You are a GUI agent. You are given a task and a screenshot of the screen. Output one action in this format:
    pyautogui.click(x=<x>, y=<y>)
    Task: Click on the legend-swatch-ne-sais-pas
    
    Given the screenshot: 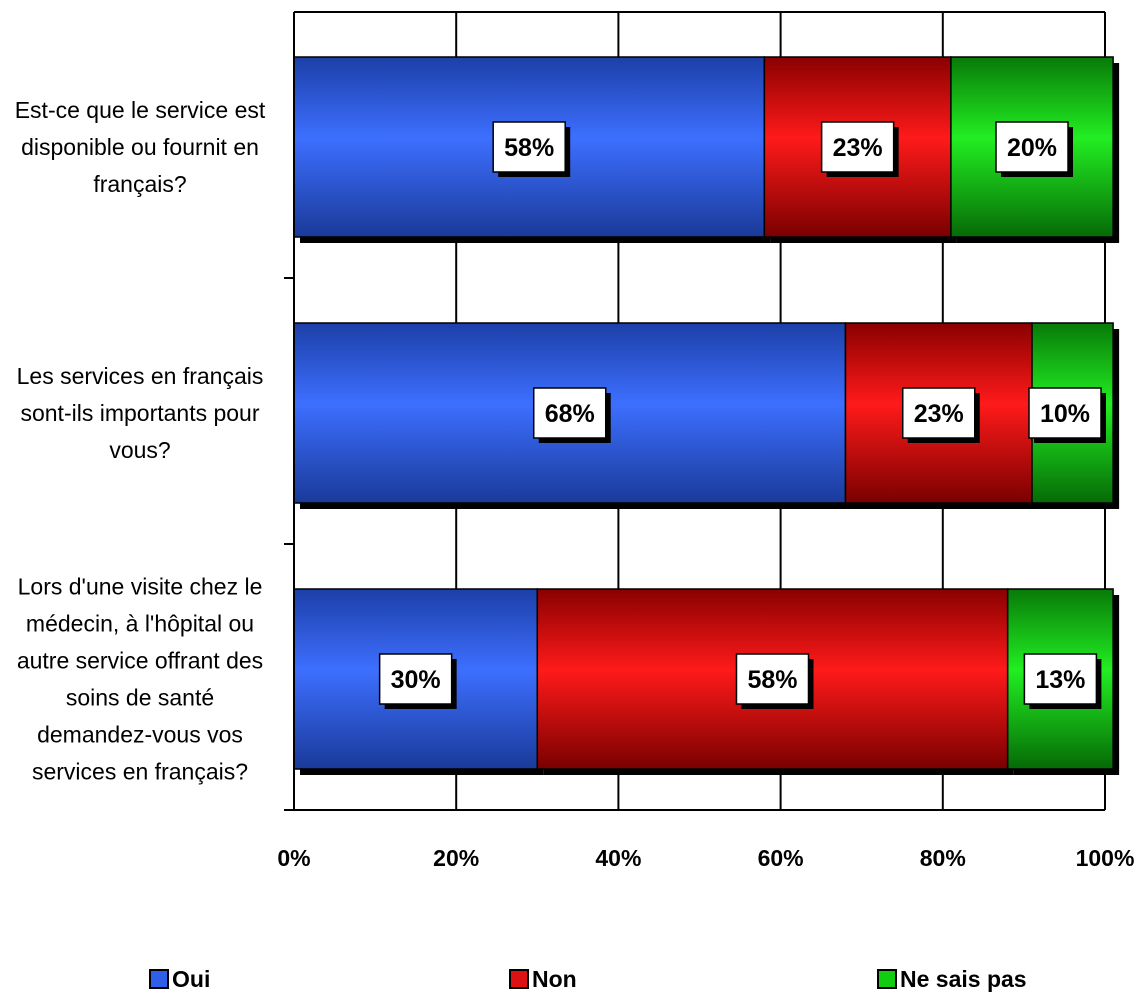 What is the action you would take?
    pyautogui.click(x=887, y=979)
    